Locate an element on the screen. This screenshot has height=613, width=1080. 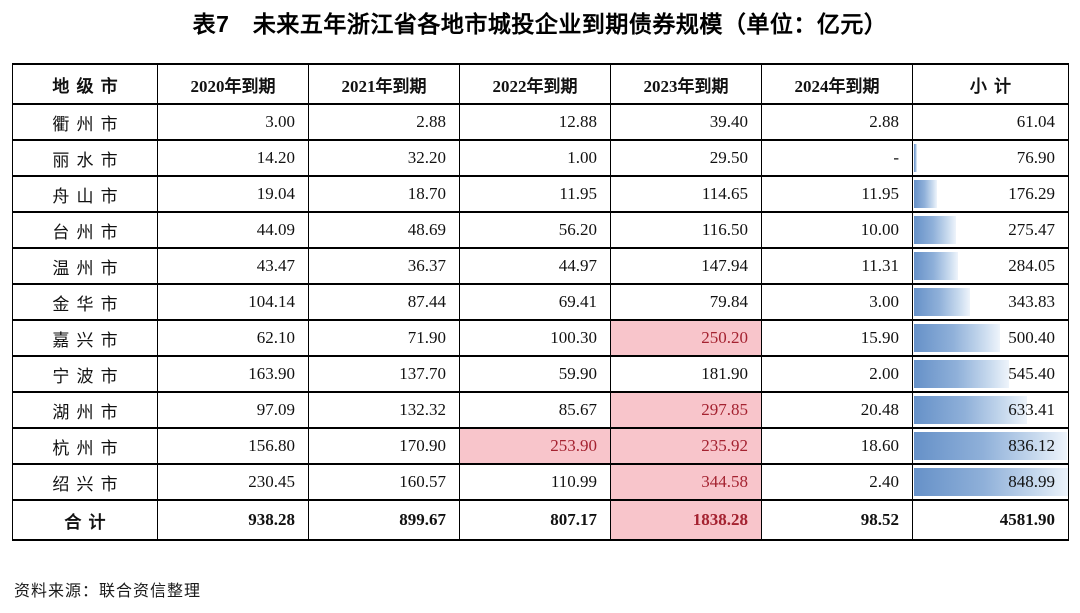
subtotal-value: 4581.90 is located at coordinates (1027, 519).